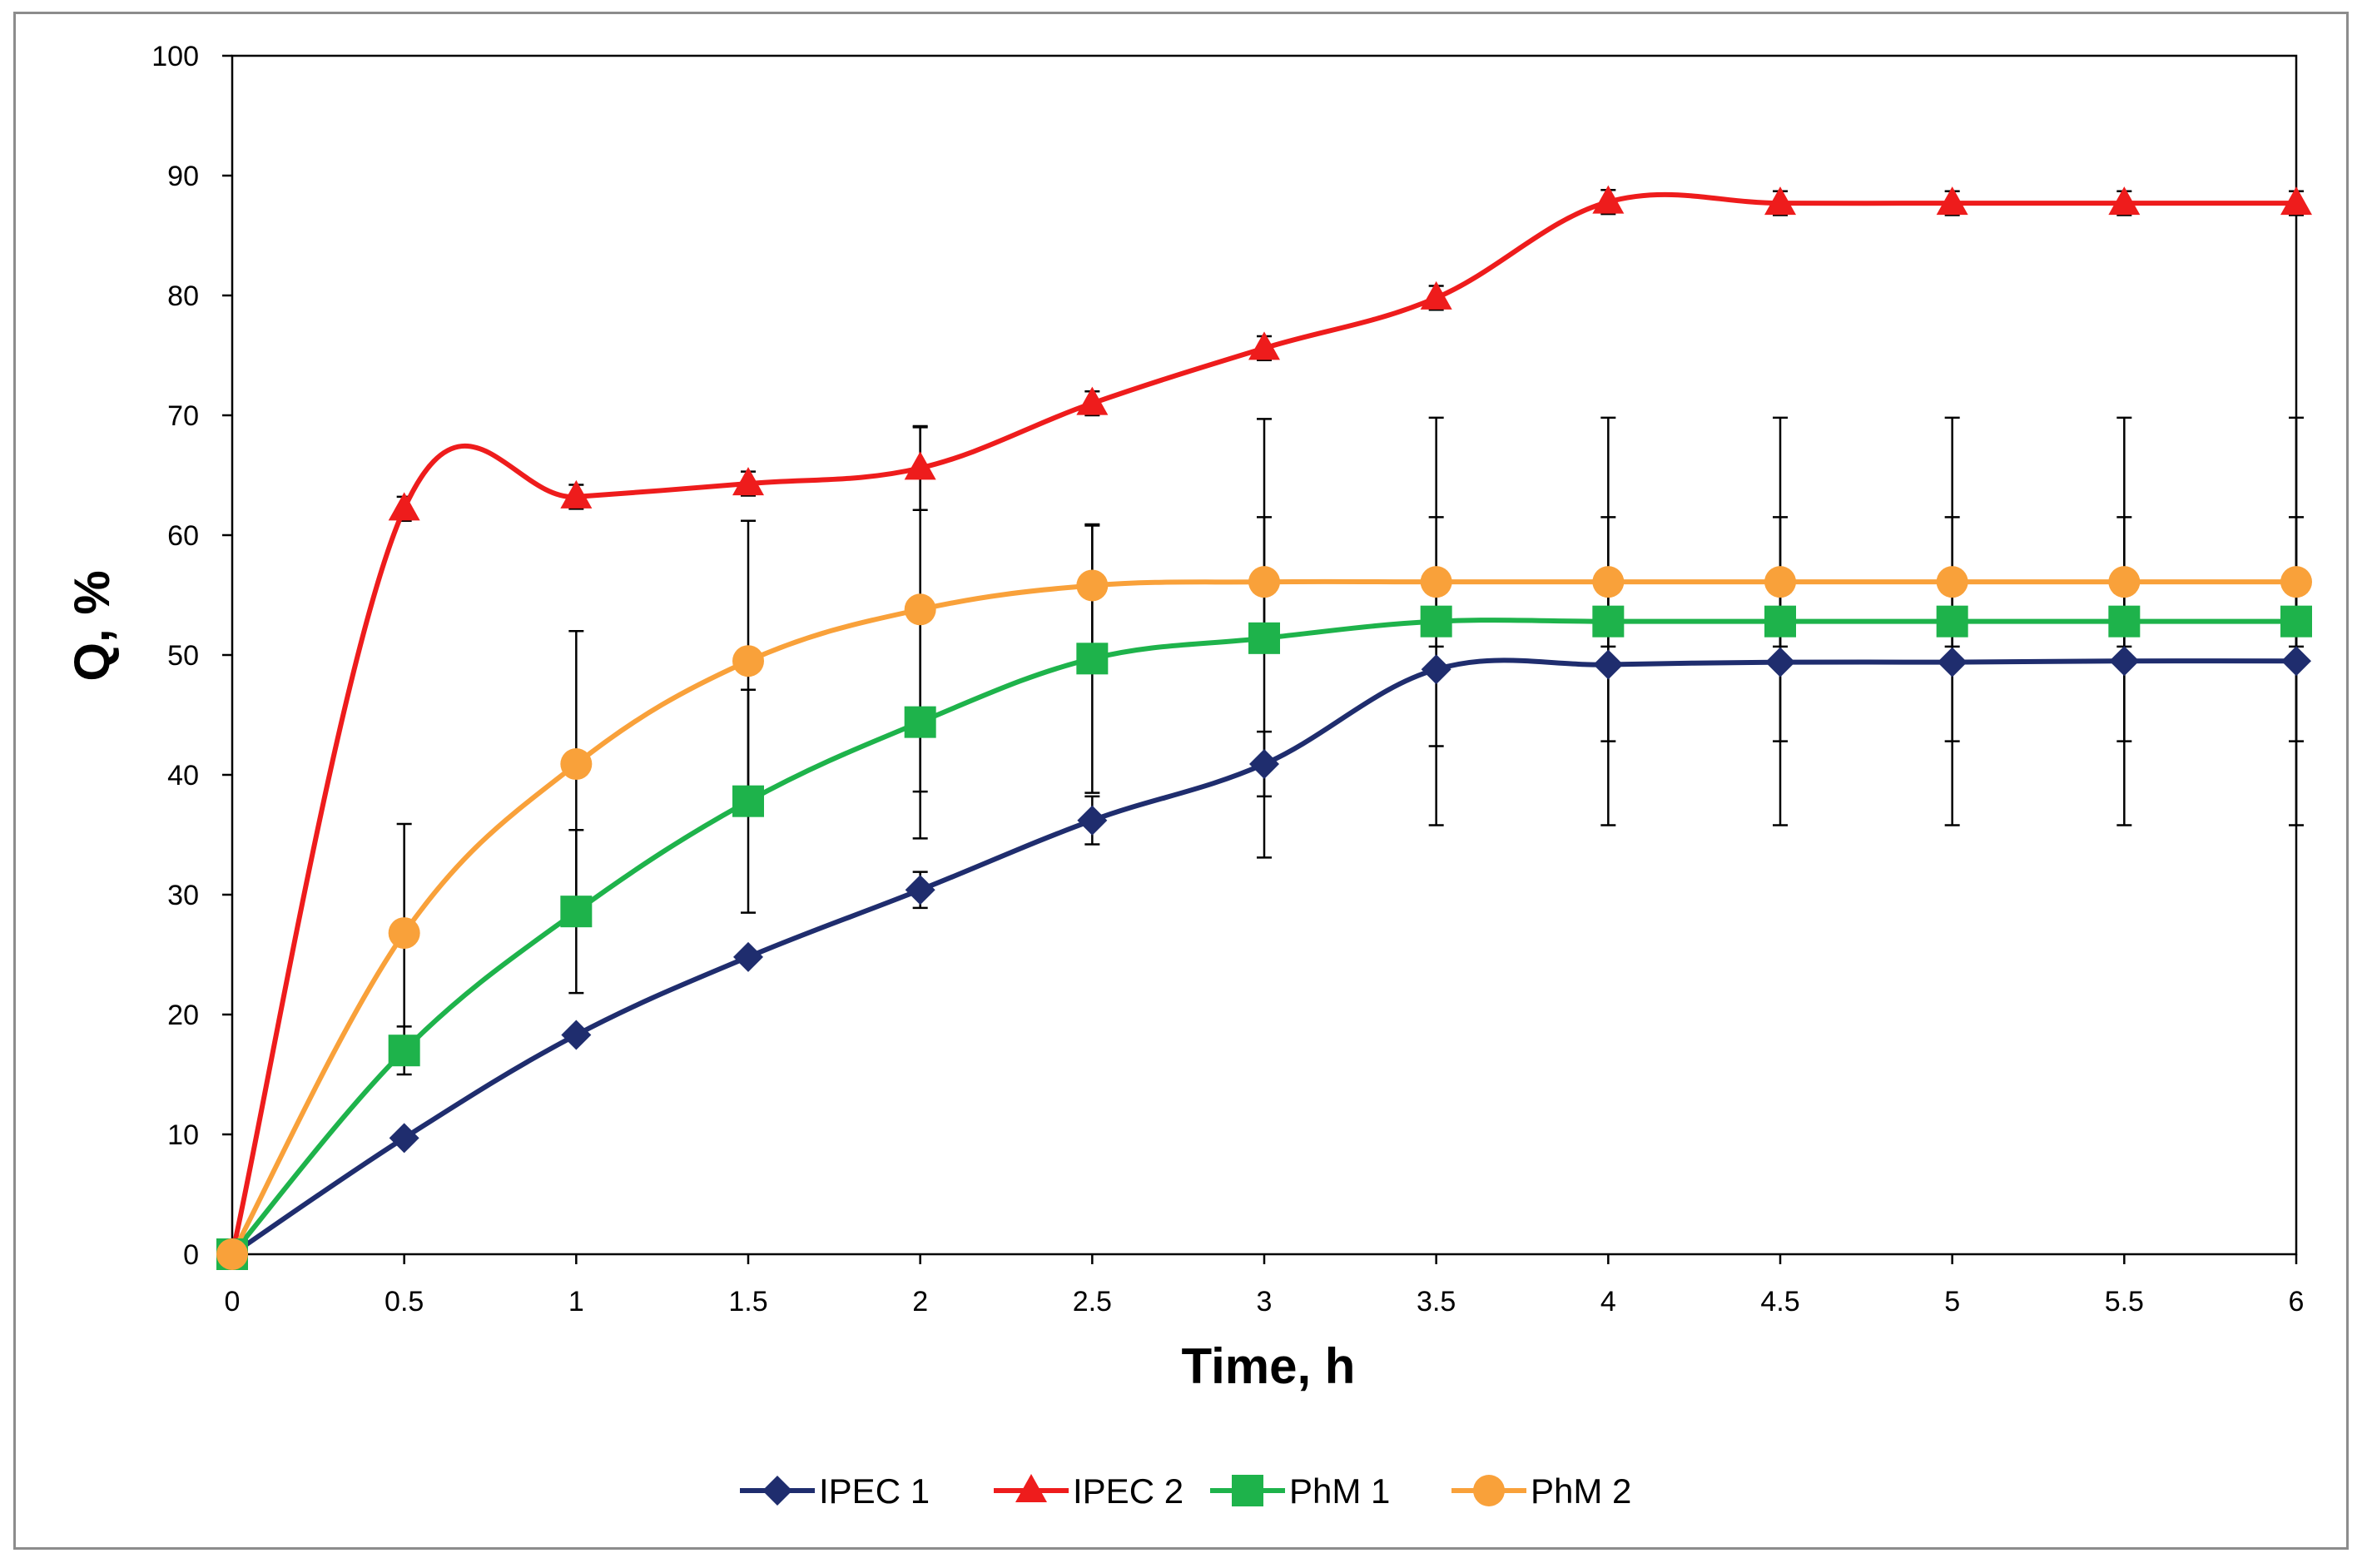 This screenshot has width=2362, height=1568. What do you see at coordinates (183, 536) in the screenshot?
I see `y-tick-label: 60` at bounding box center [183, 536].